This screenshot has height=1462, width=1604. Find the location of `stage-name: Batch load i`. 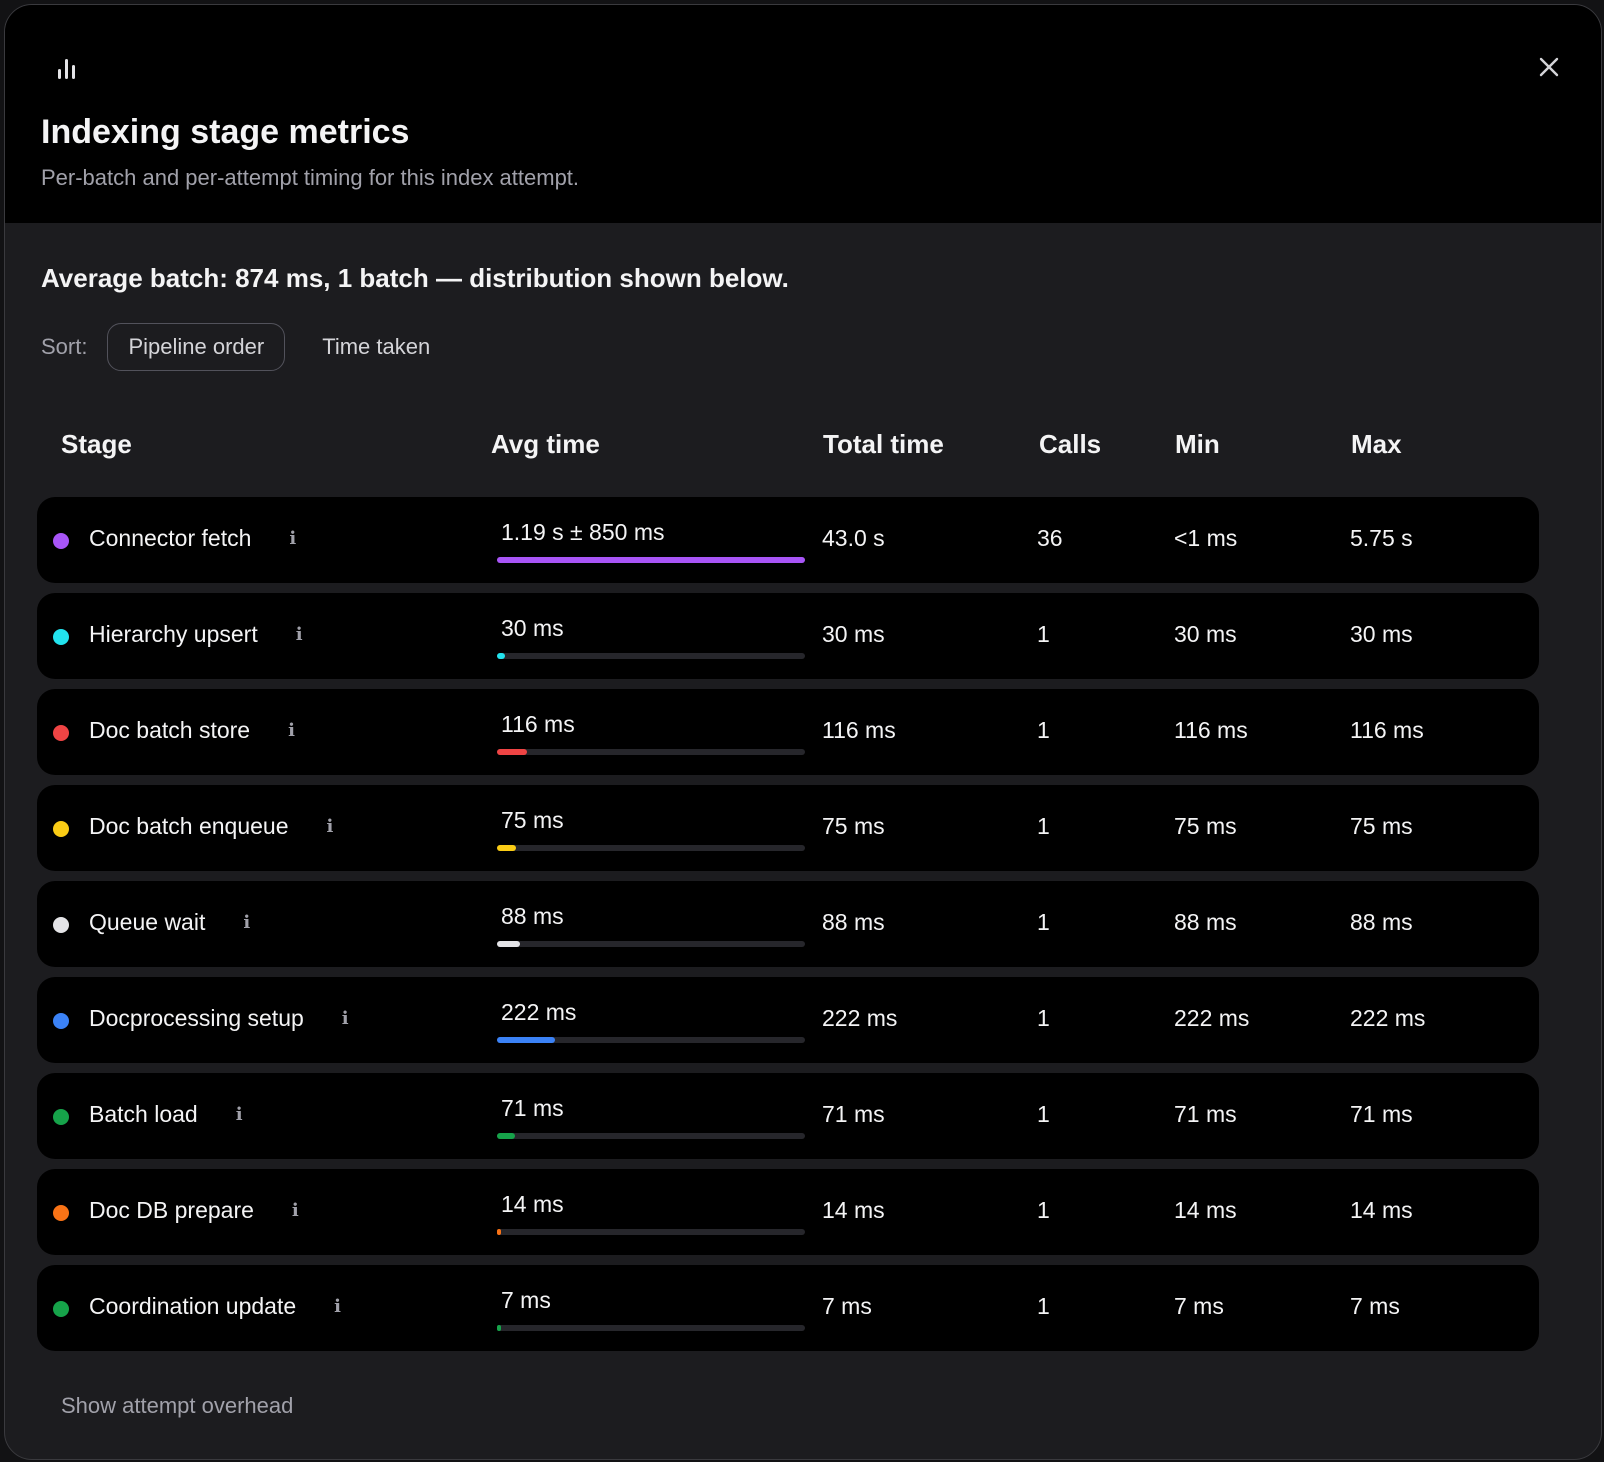

stage-name: Batch load i is located at coordinates (166, 1114).